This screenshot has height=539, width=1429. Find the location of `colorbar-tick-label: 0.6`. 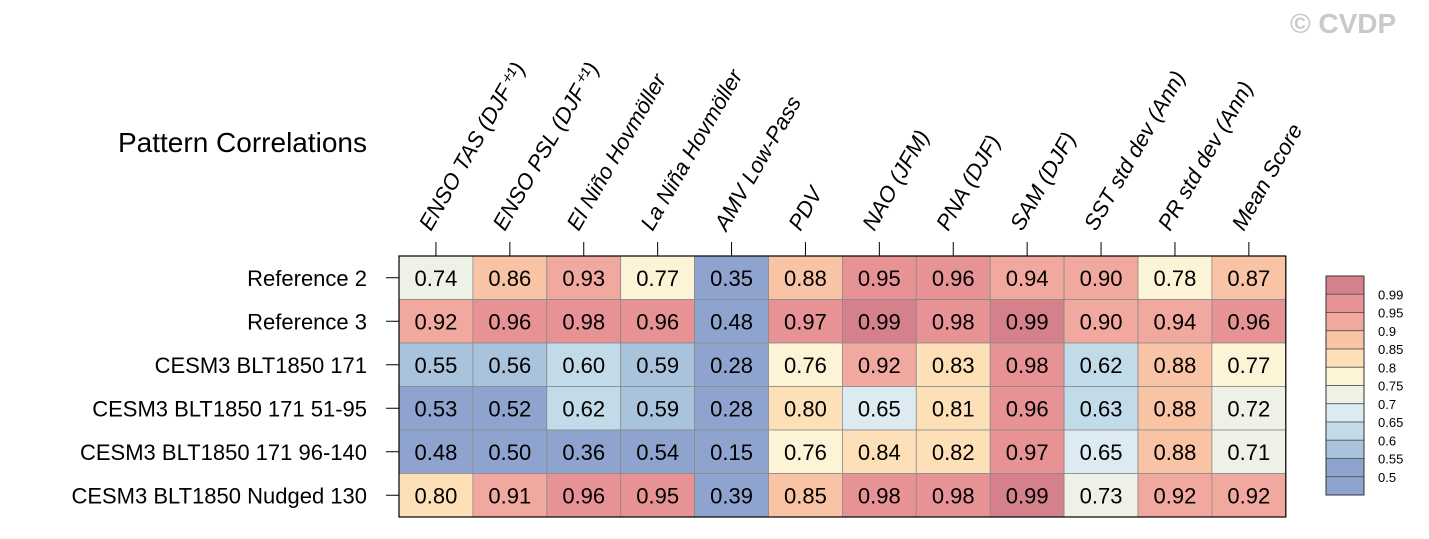

colorbar-tick-label: 0.6 is located at coordinates (1387, 440).